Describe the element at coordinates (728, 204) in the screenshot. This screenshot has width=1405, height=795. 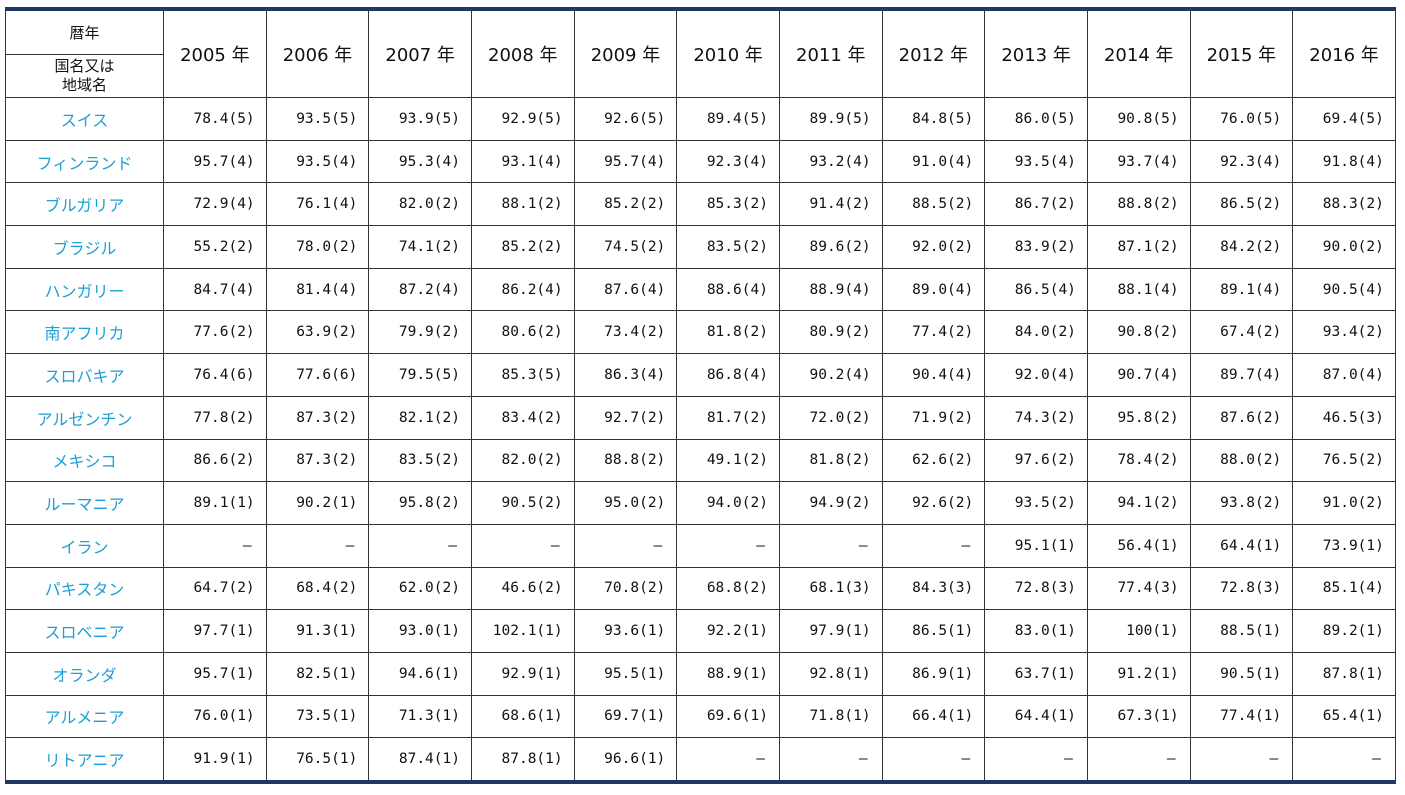
I see `value-cell: 85.3(2)` at that location.